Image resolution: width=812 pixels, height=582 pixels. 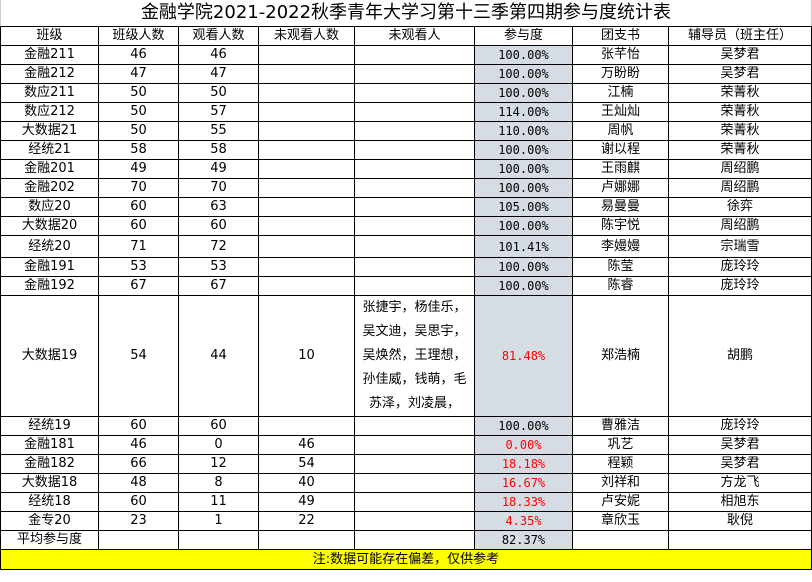 I want to click on cell-viewers: 53, so click(x=218, y=267).